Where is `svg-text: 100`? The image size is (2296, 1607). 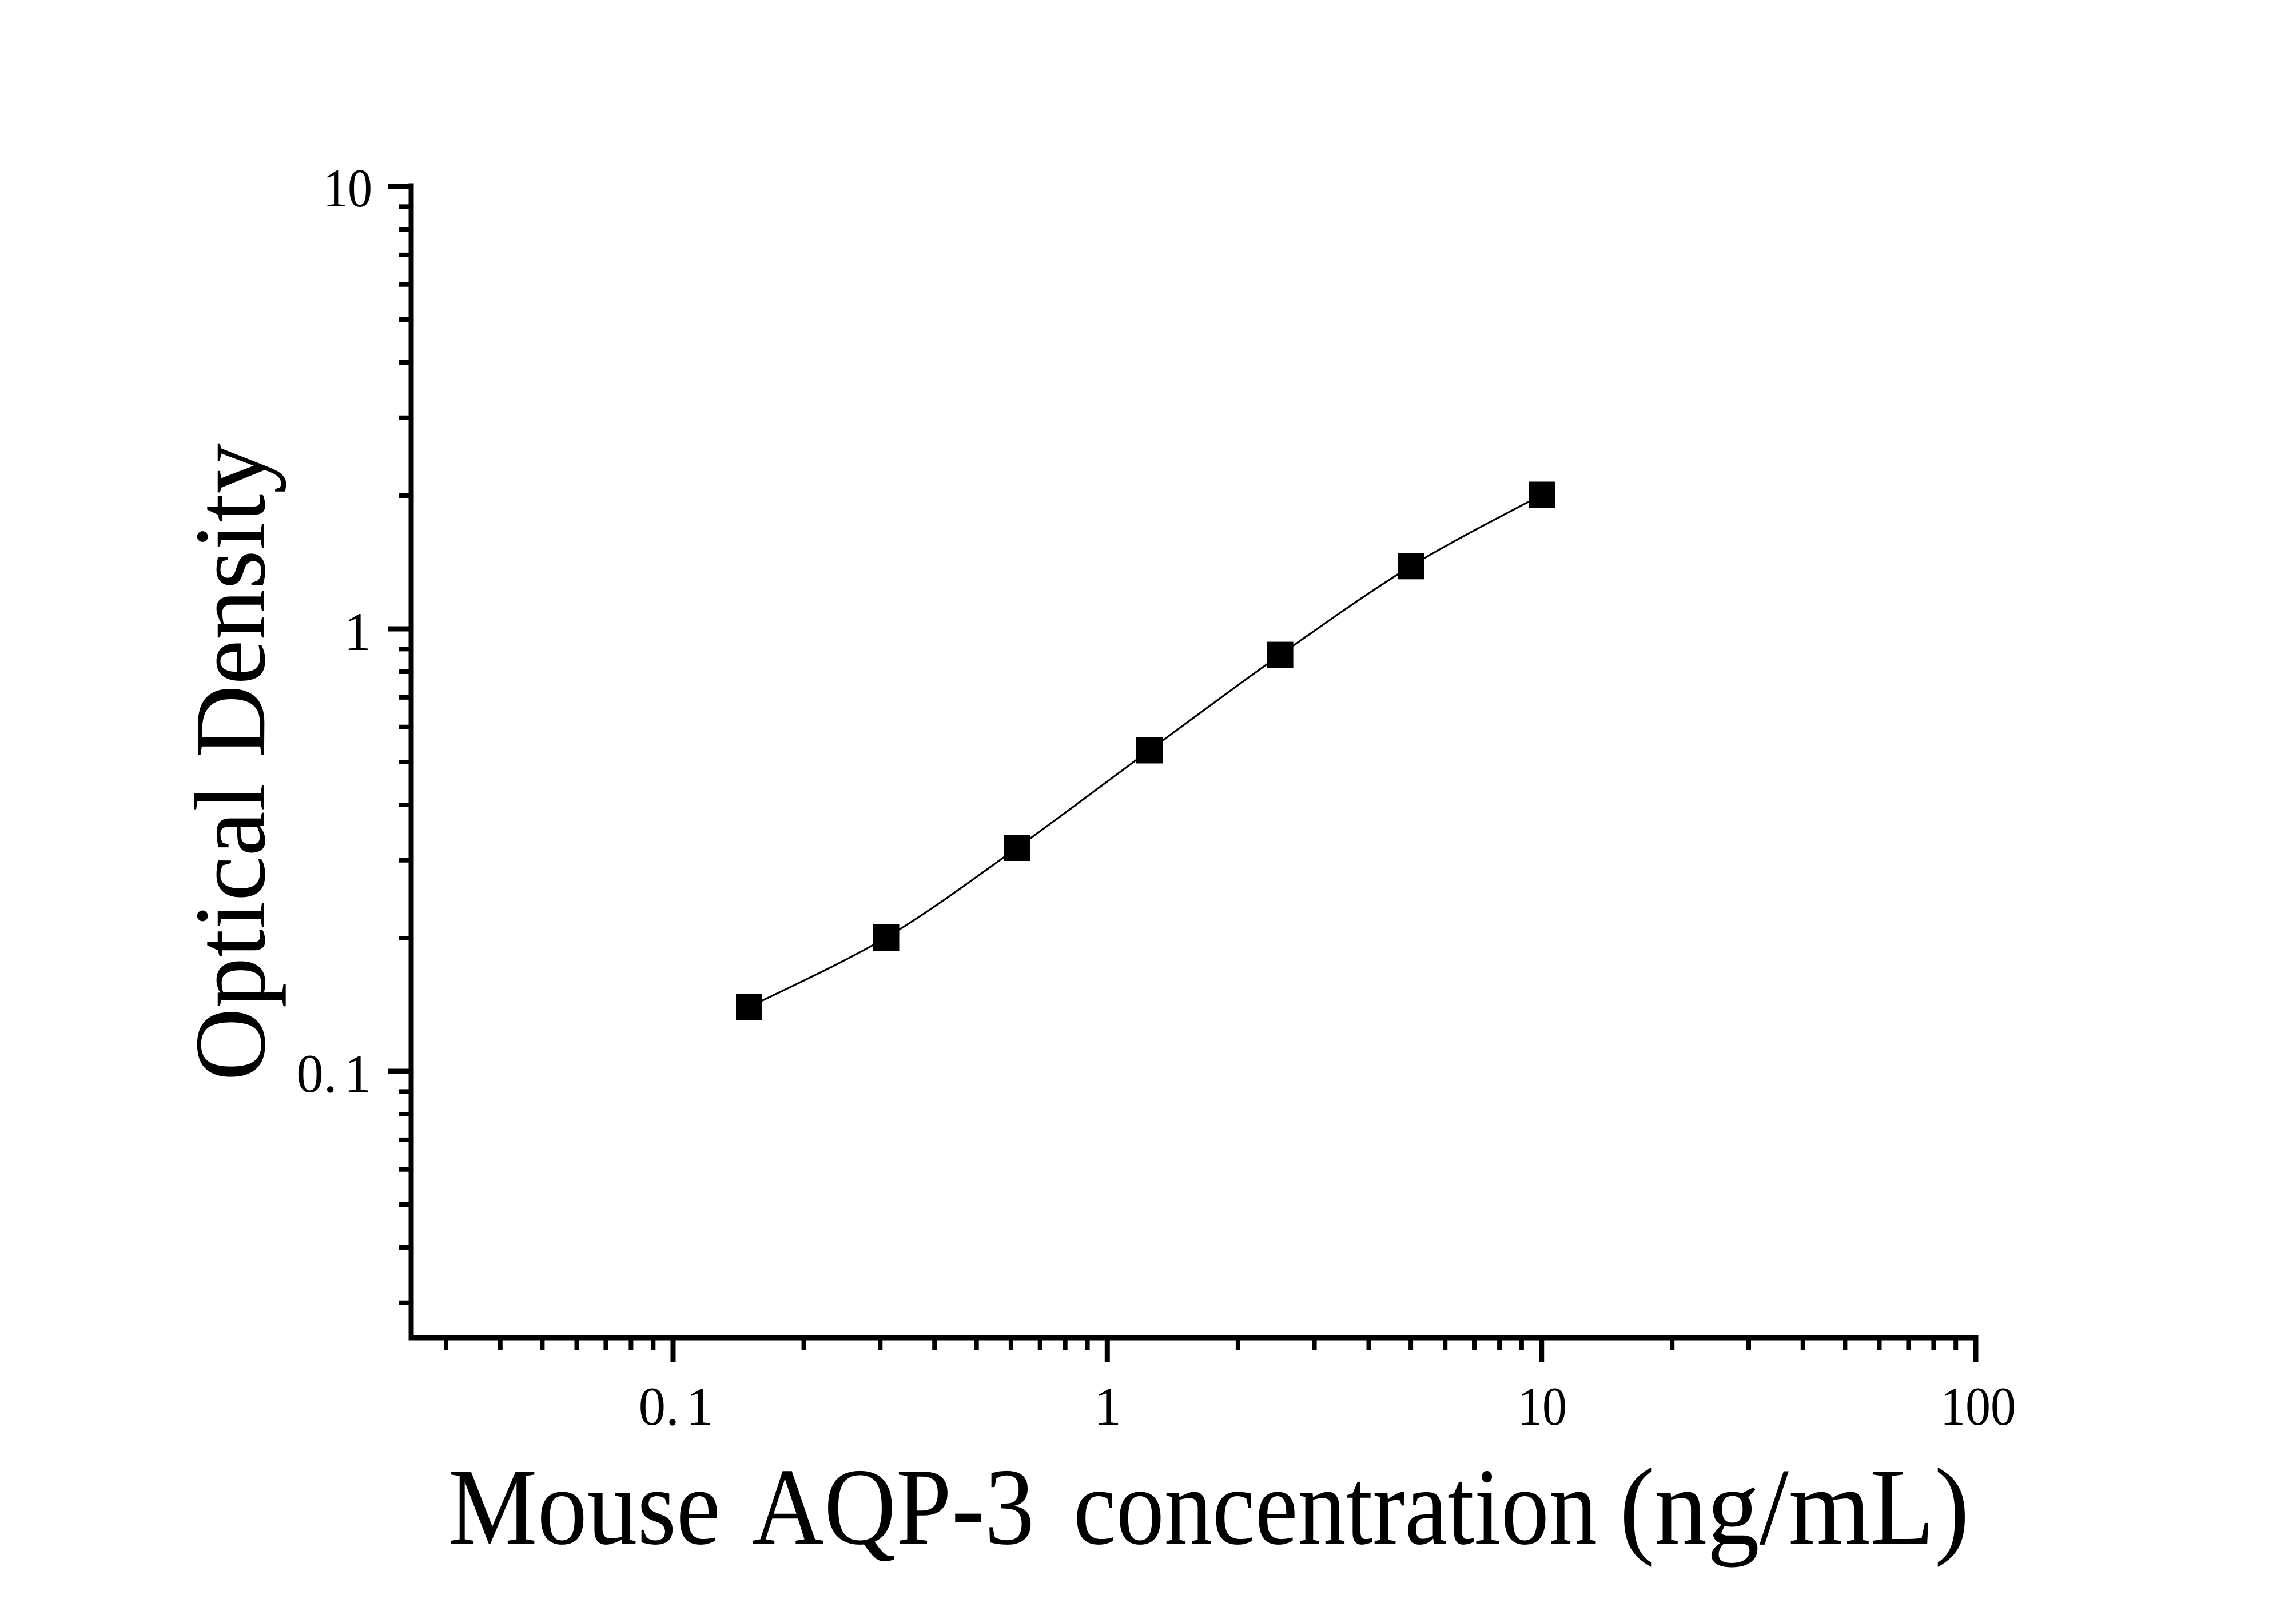 svg-text: 100 is located at coordinates (1978, 1406).